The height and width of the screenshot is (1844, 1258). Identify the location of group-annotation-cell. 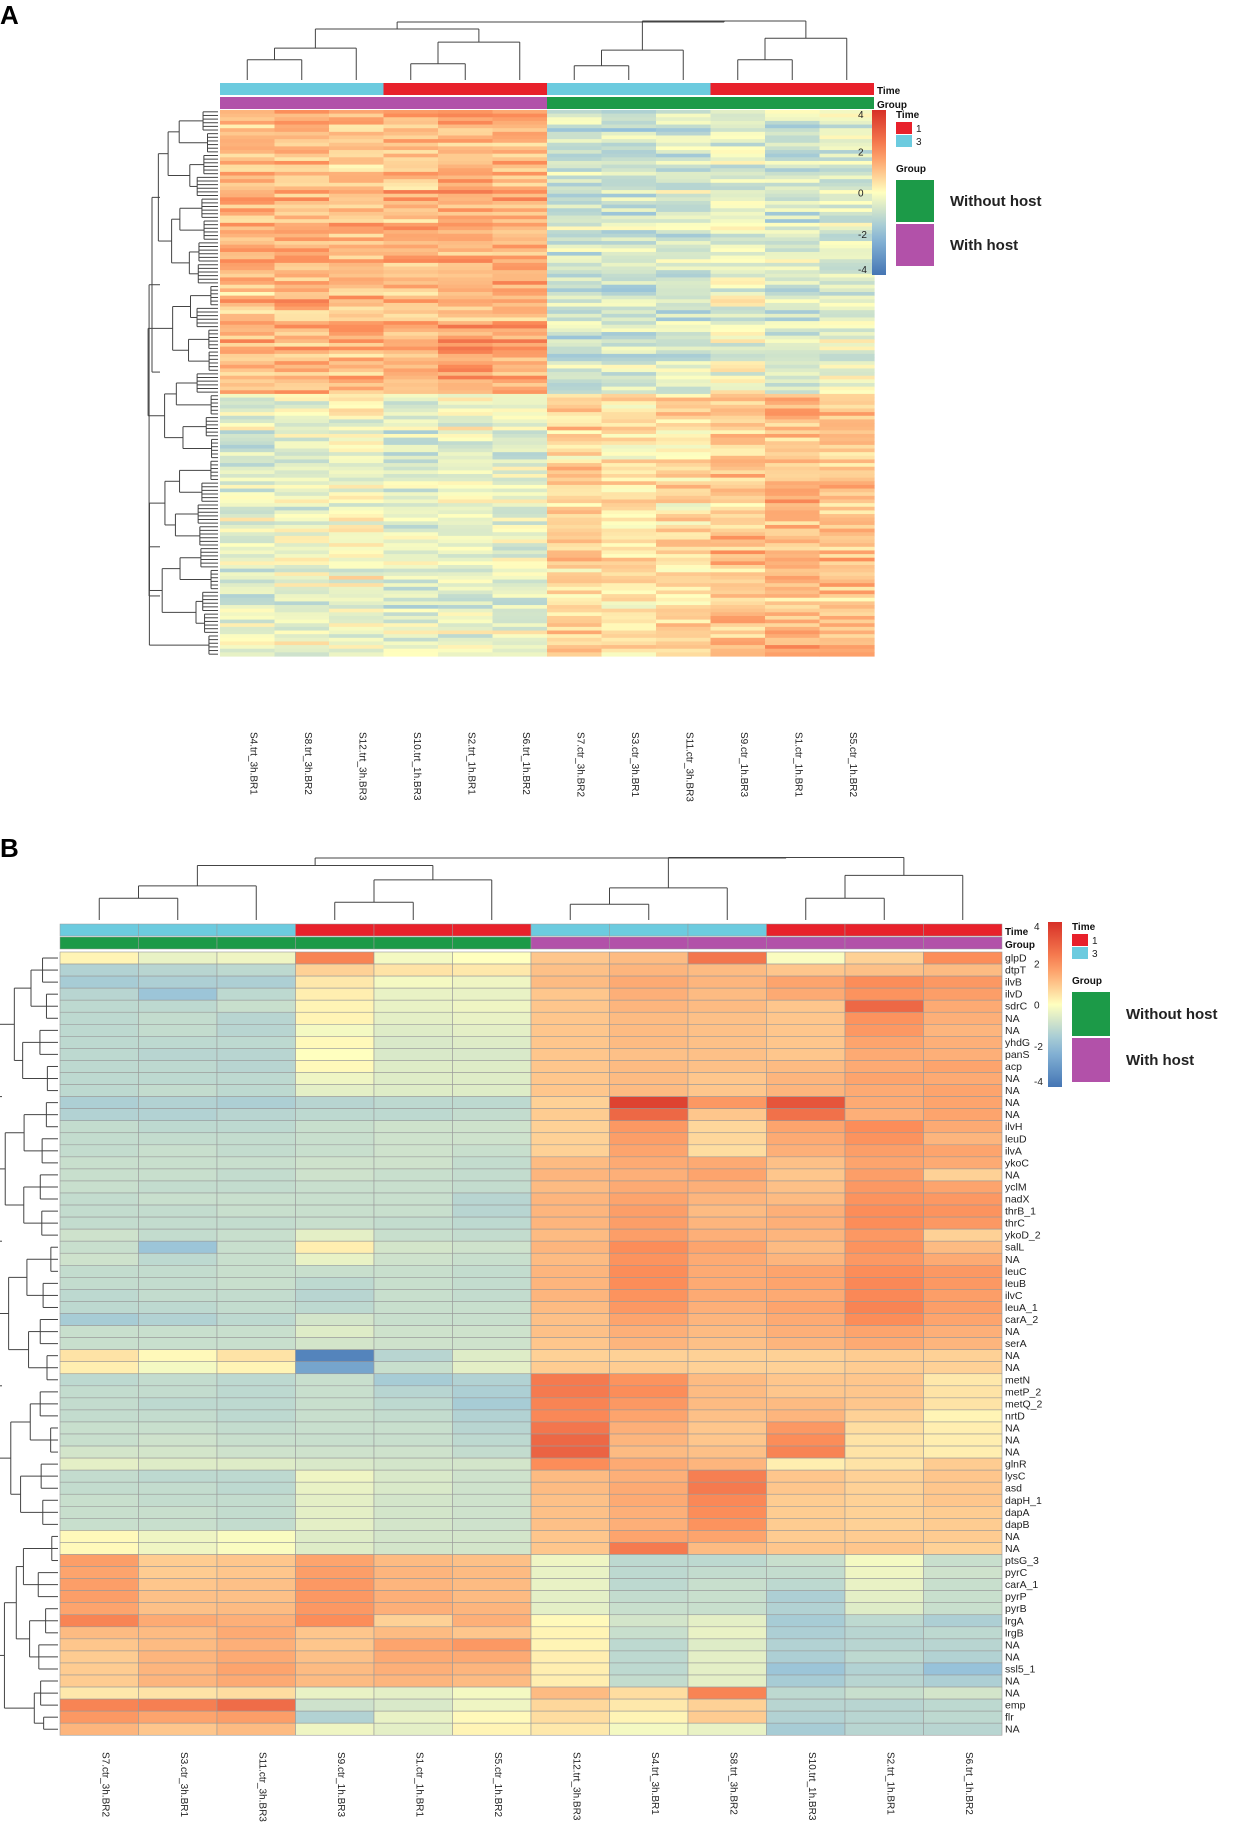
(683, 103).